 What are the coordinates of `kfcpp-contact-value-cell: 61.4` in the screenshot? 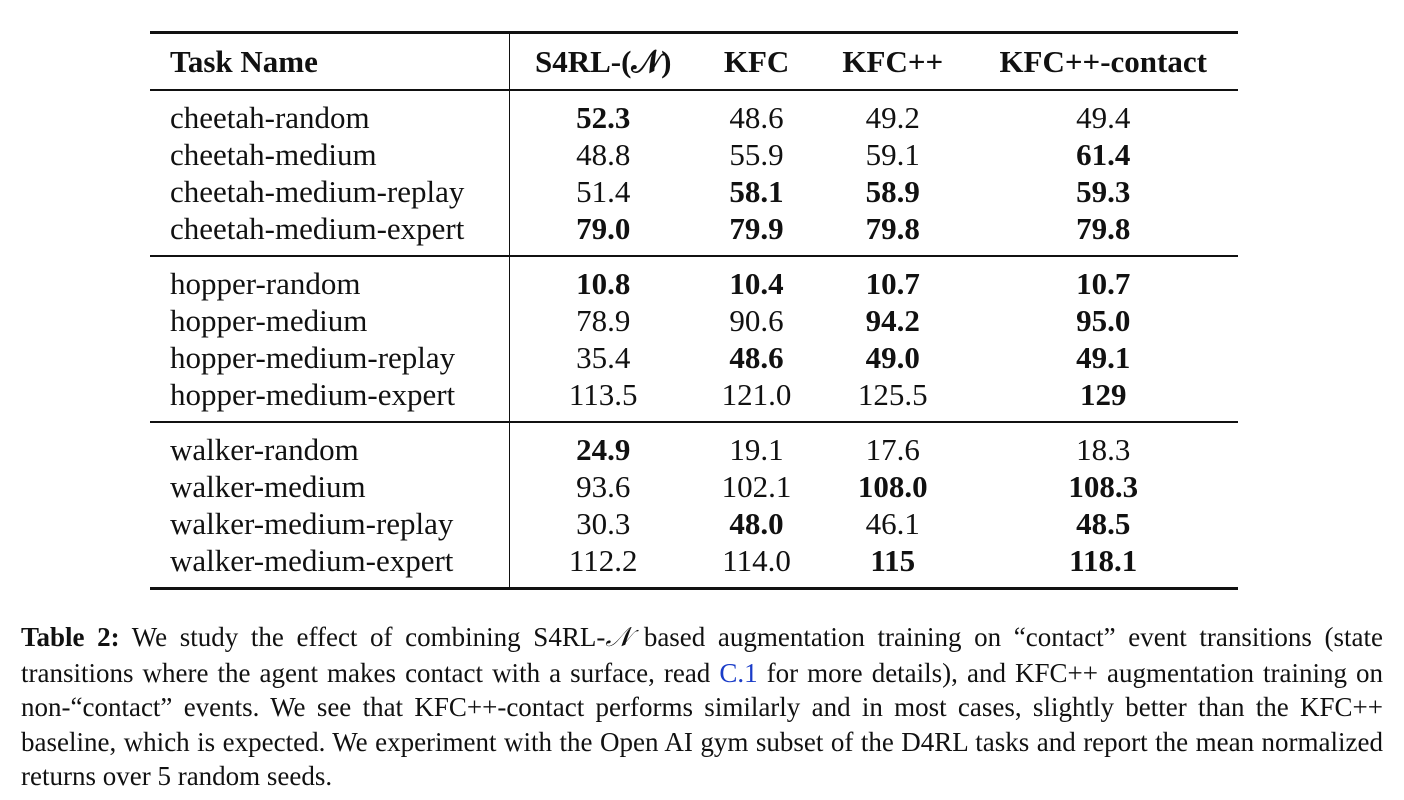 It's located at (1103, 154).